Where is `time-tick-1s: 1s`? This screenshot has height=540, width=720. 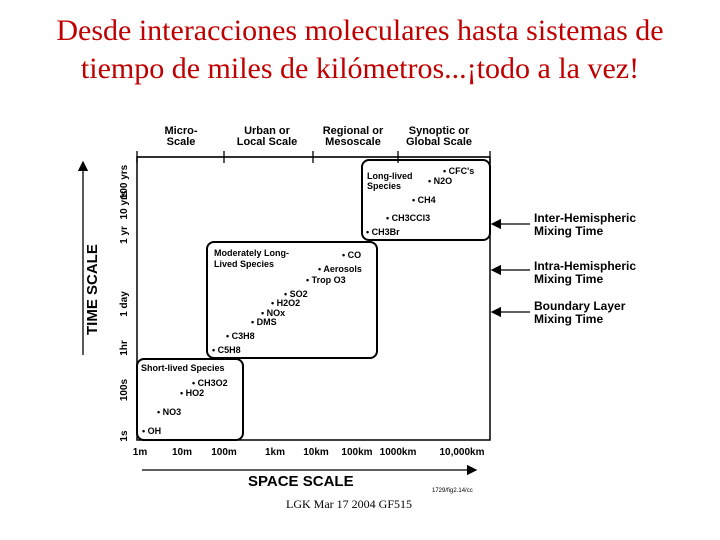
time-tick-1s: 1s is located at coordinates (124, 436).